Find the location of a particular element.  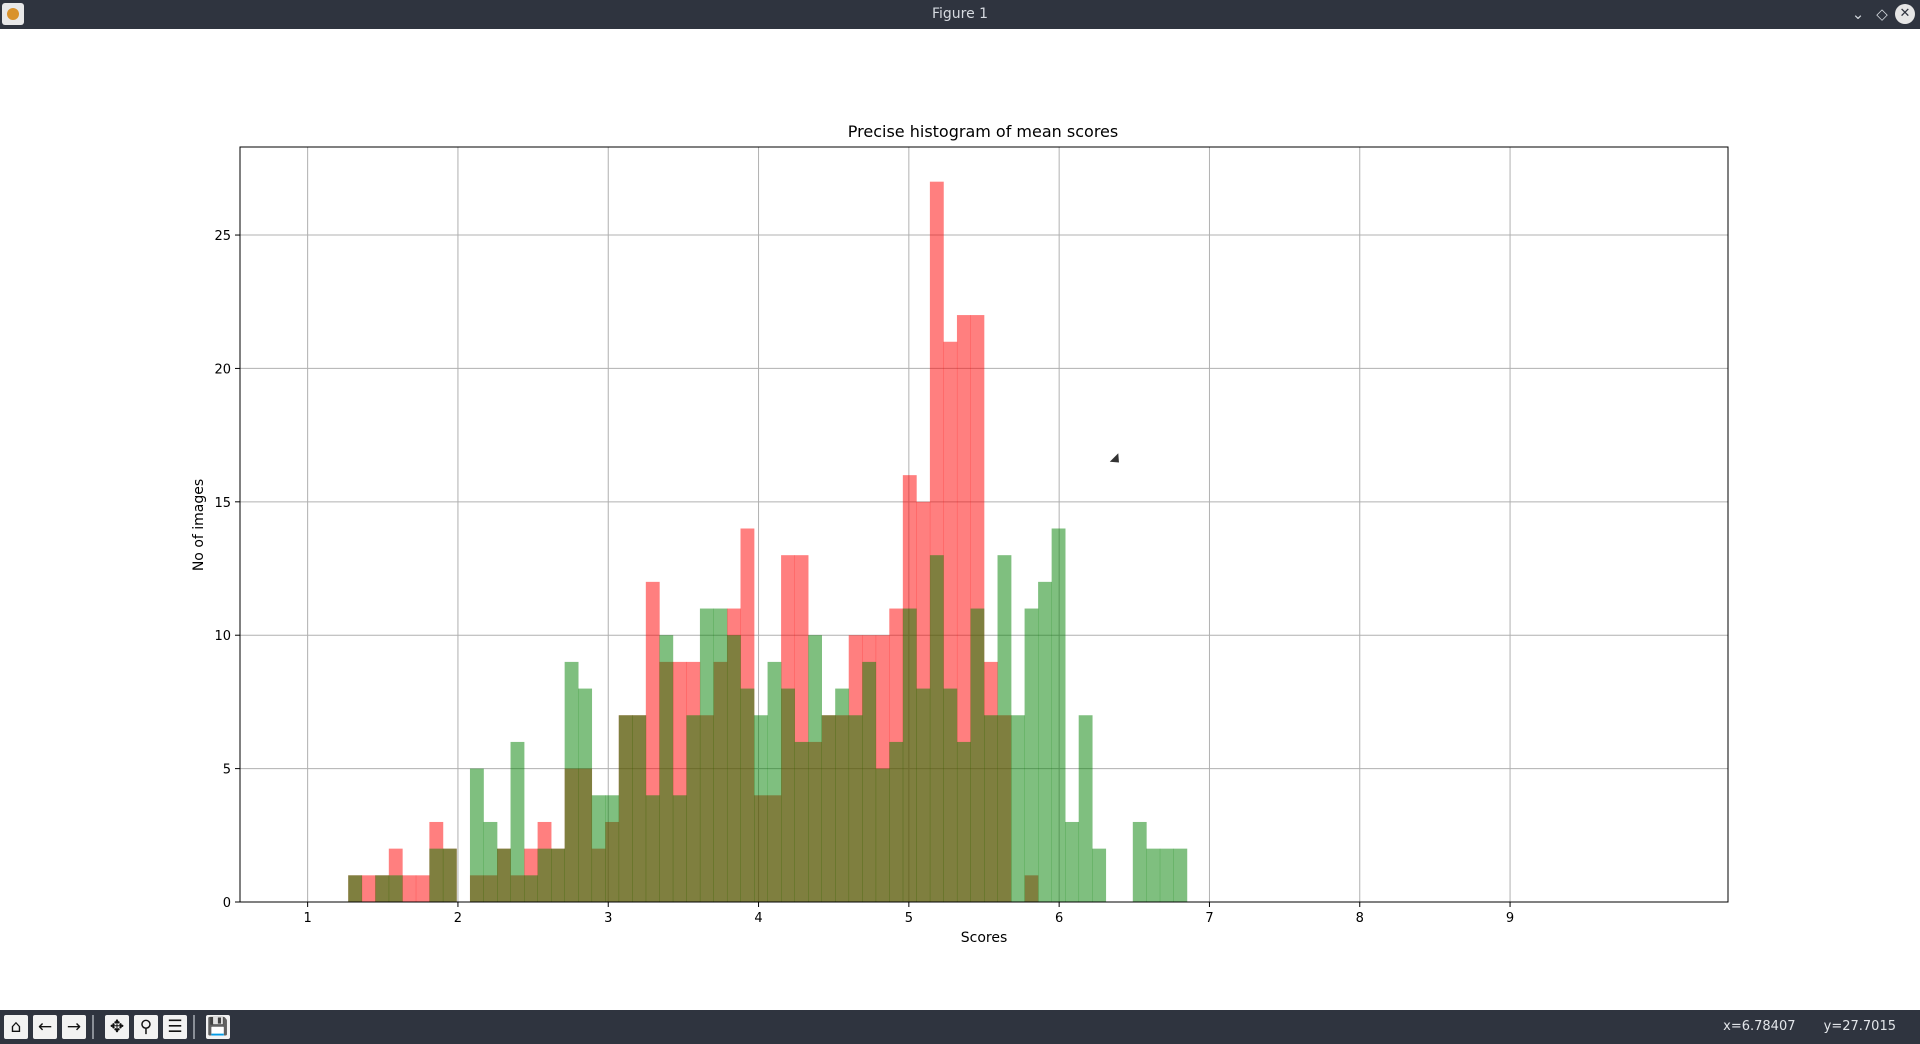

x-tick-label: 6 is located at coordinates (1059, 918).